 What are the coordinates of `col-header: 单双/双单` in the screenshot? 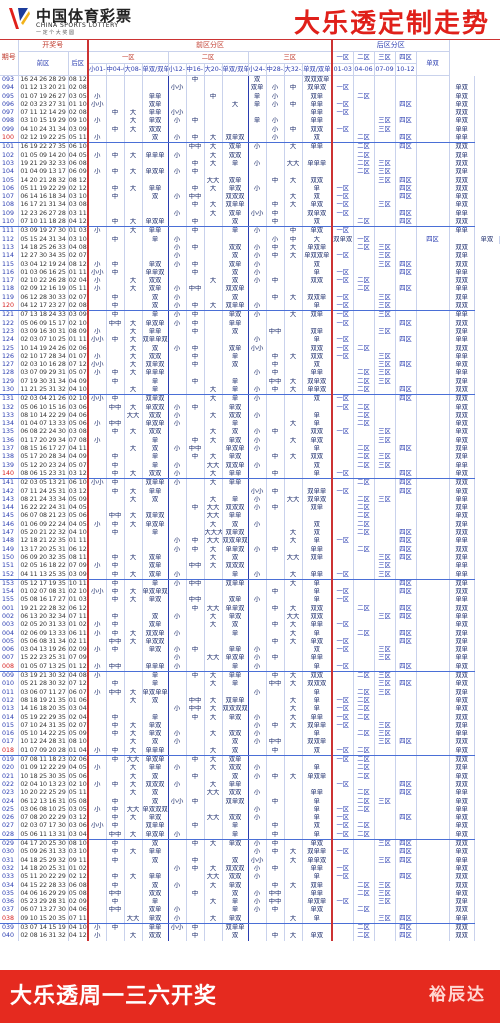 It's located at (317, 69).